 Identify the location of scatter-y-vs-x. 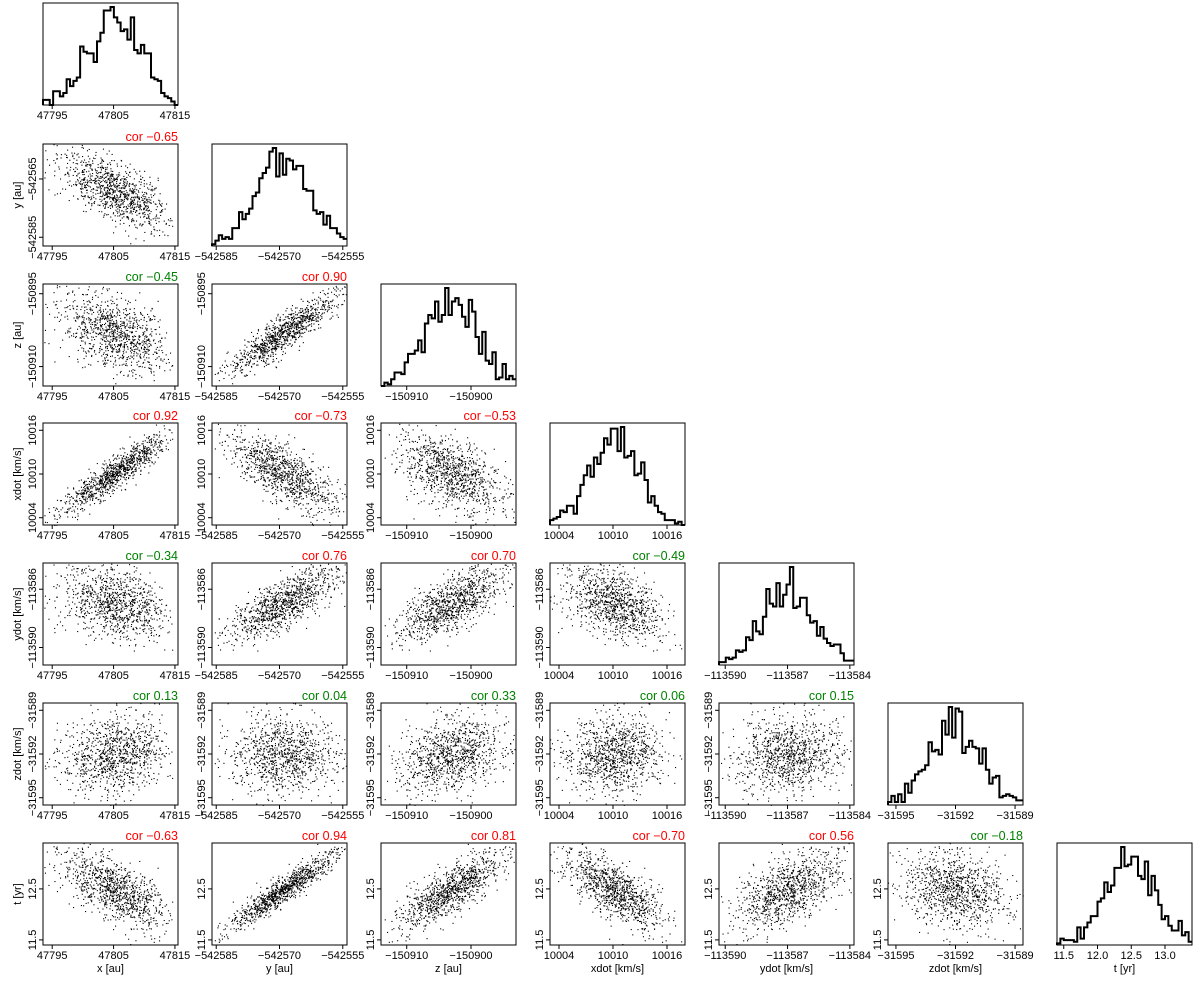
(109, 196).